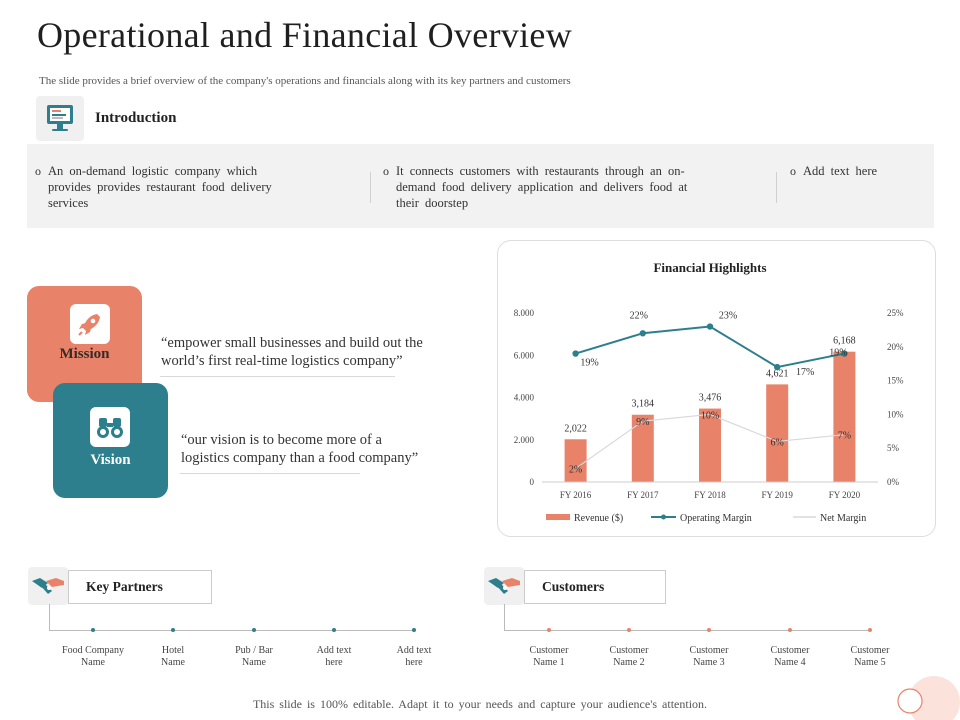 Image resolution: width=960 pixels, height=720 pixels. What do you see at coordinates (549, 656) in the screenshot?
I see `customer-name: Customer Name 1` at bounding box center [549, 656].